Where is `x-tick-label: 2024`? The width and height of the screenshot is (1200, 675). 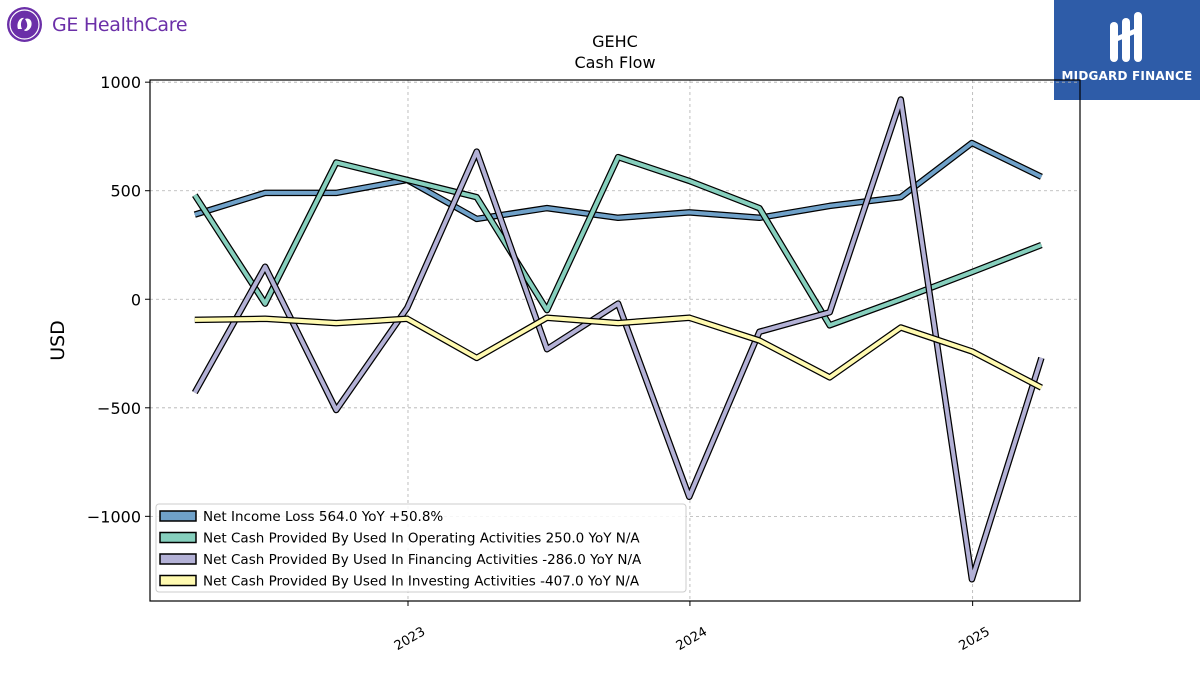
x-tick-label: 2024 is located at coordinates (692, 639).